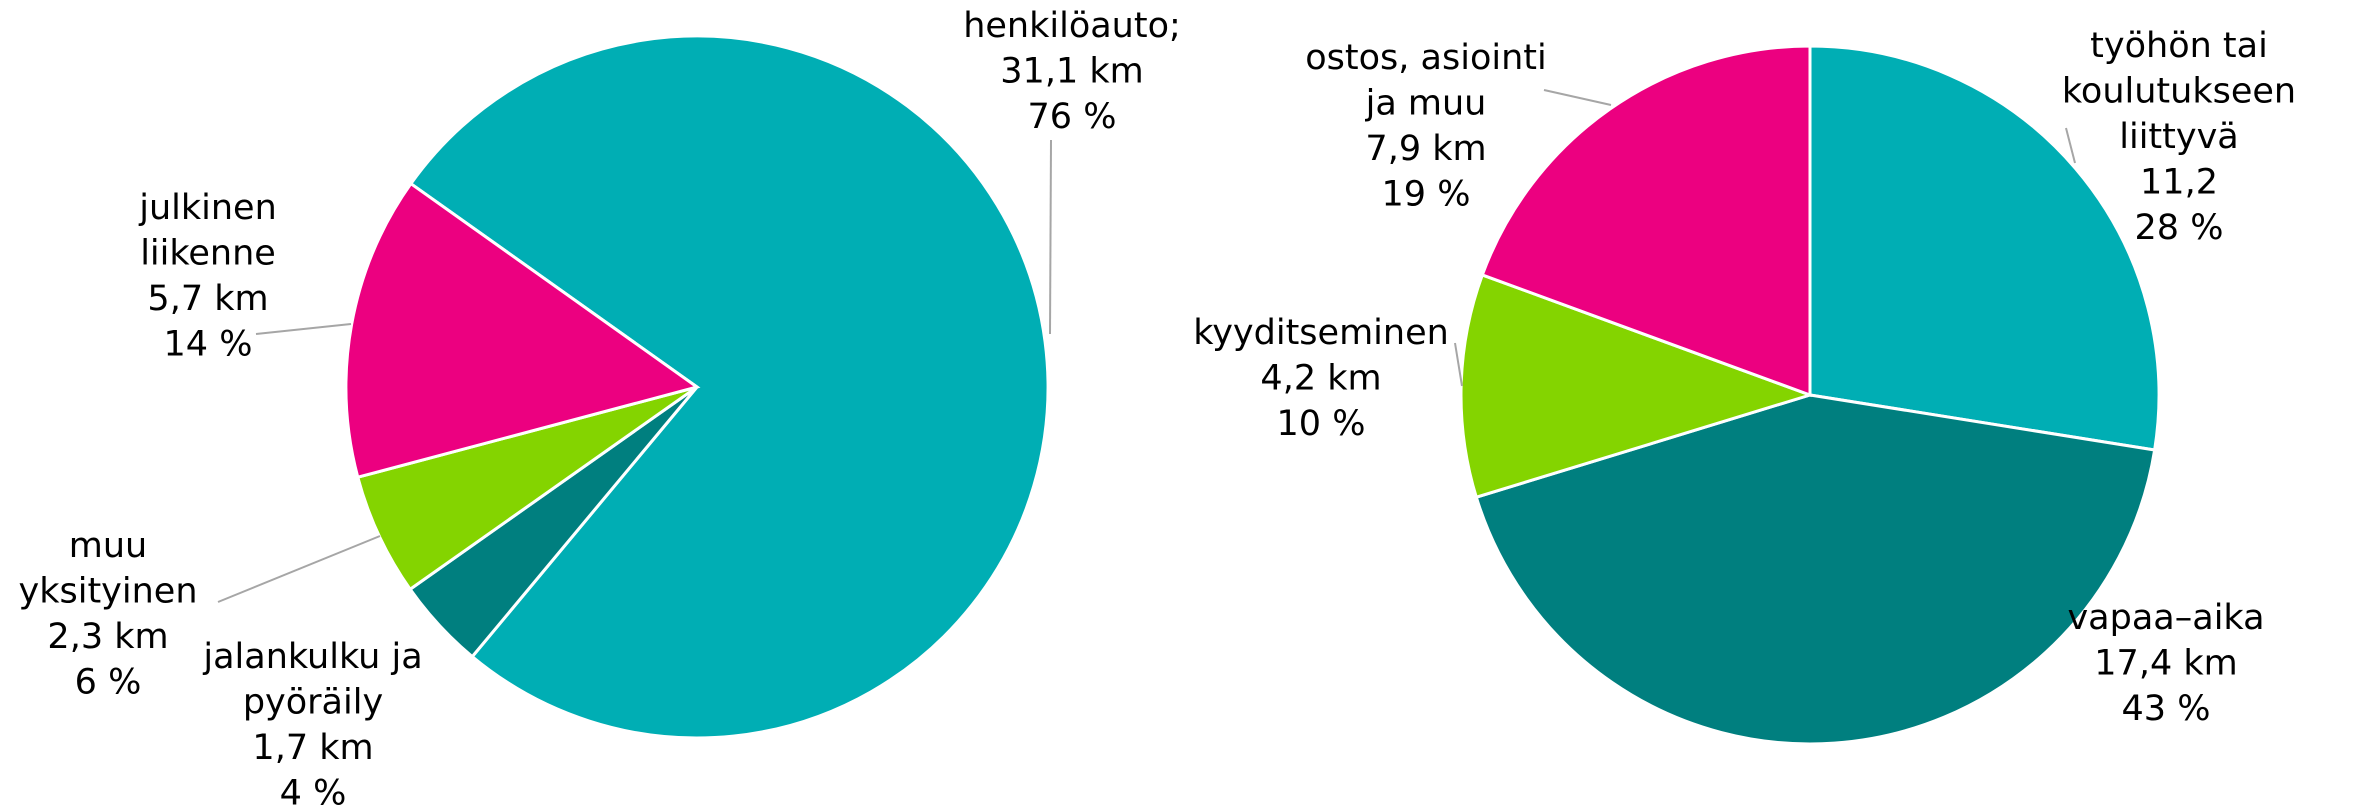 This screenshot has width=2361, height=805. Describe the element at coordinates (2179, 46) in the screenshot. I see `slice-label-line: työhön tai` at that location.